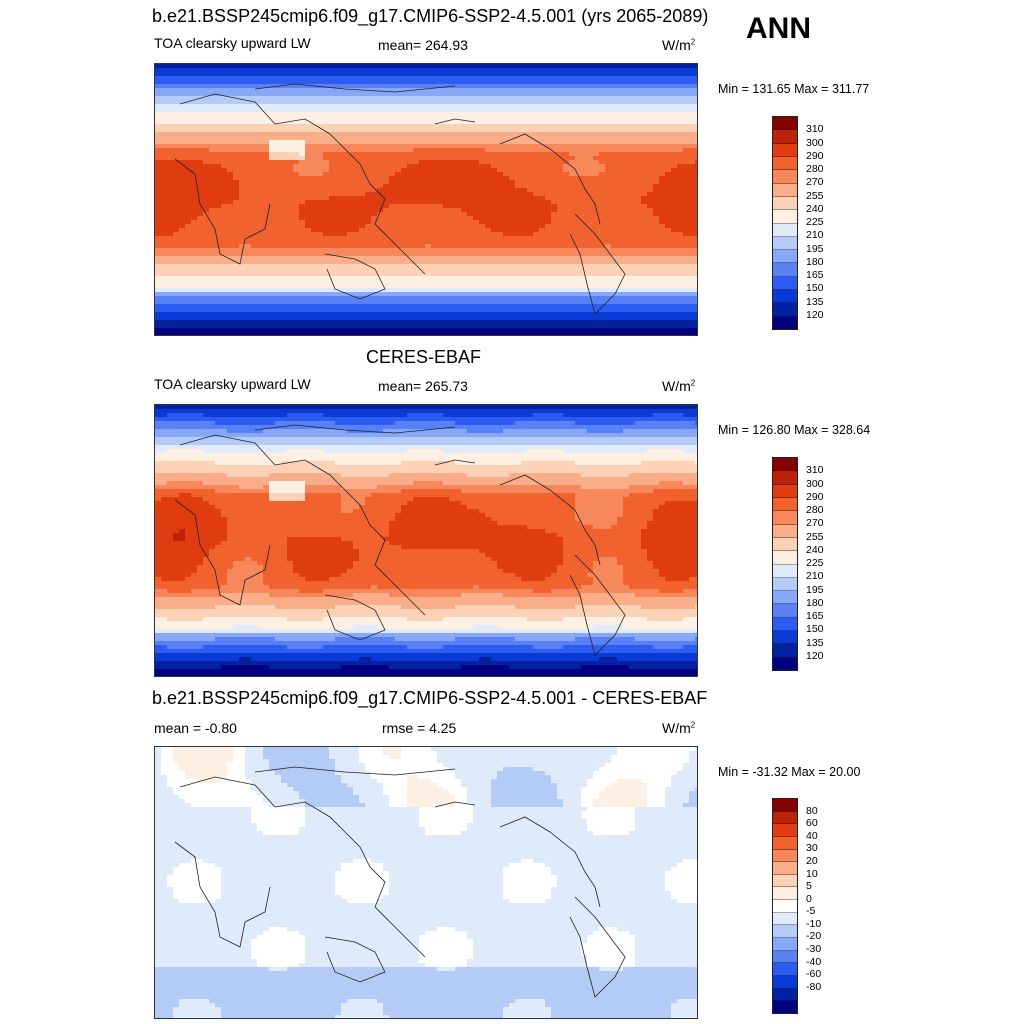 This screenshot has height=1024, width=1024. What do you see at coordinates (814, 974) in the screenshot?
I see `colorbar-tick-label: -60` at bounding box center [814, 974].